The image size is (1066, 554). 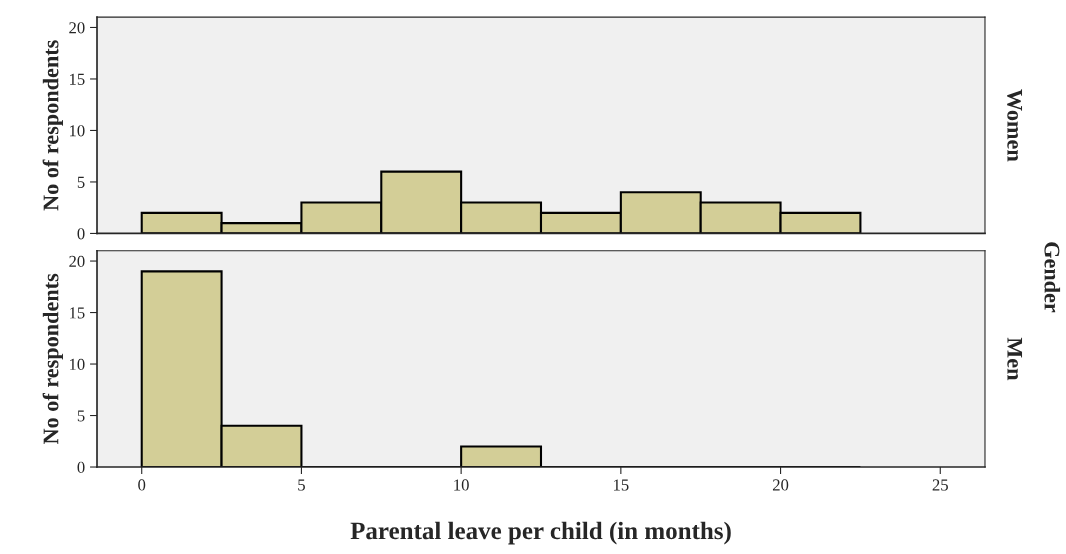 I want to click on text: Gender, so click(x=1052, y=277).